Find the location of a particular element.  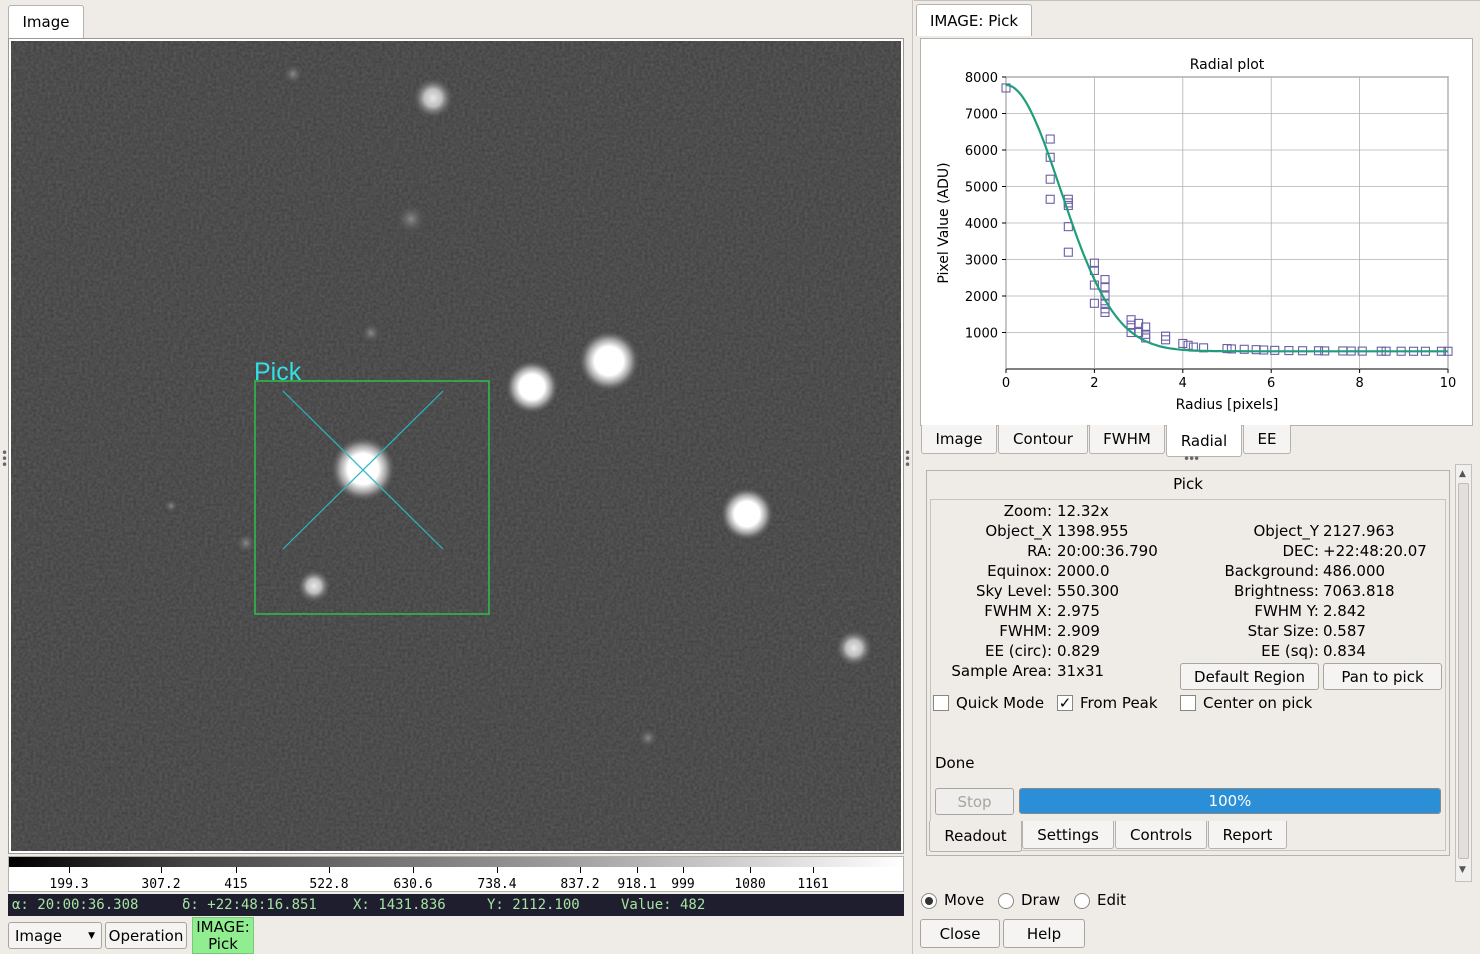

readout-label: Object_Y is located at coordinates (1286, 531).